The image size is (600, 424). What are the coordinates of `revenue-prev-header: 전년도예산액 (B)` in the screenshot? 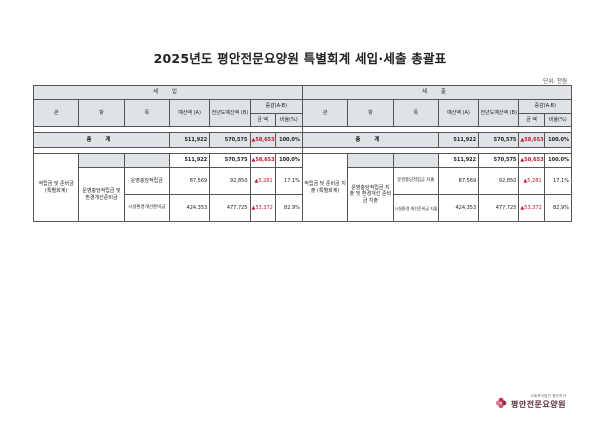 It's located at (230, 113).